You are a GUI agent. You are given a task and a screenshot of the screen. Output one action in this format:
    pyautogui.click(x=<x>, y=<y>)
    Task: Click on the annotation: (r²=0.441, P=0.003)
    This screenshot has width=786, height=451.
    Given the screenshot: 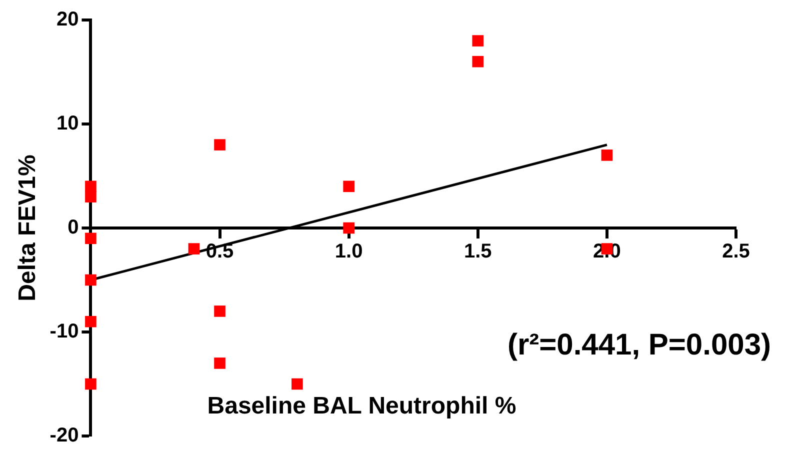 What is the action you would take?
    pyautogui.click(x=639, y=345)
    